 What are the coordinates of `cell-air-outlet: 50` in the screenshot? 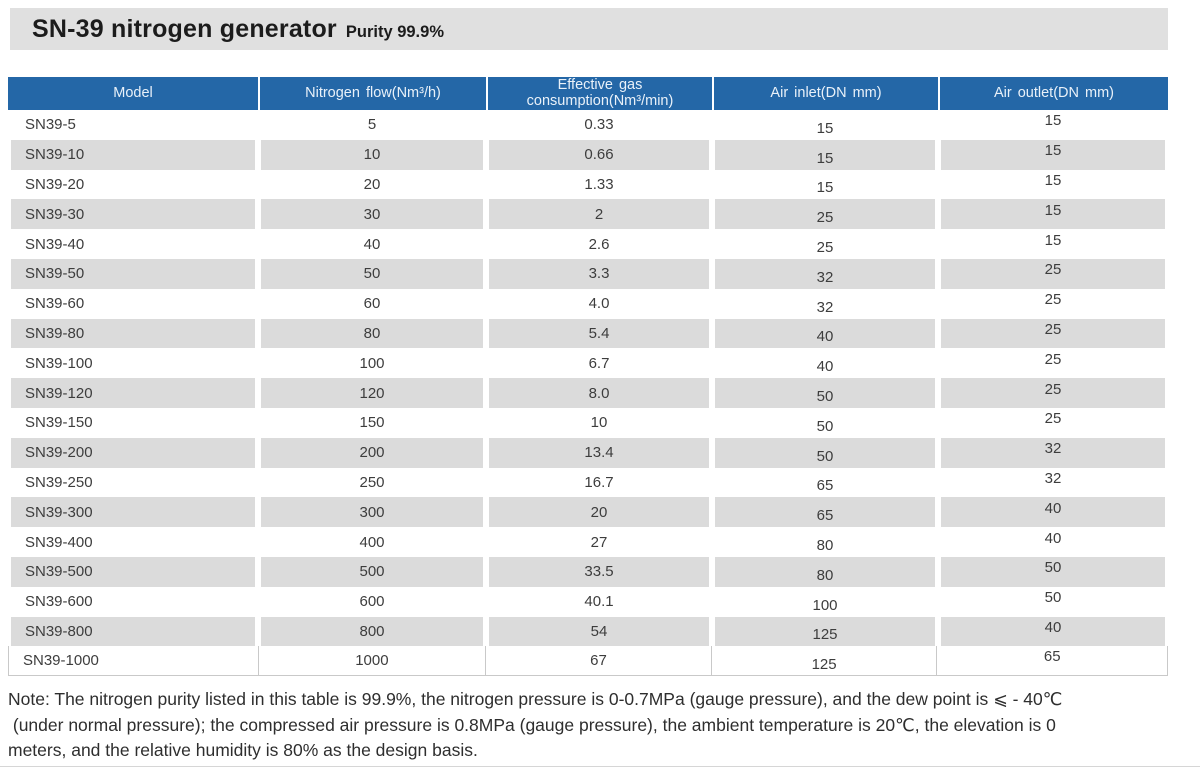 It's located at (1053, 601).